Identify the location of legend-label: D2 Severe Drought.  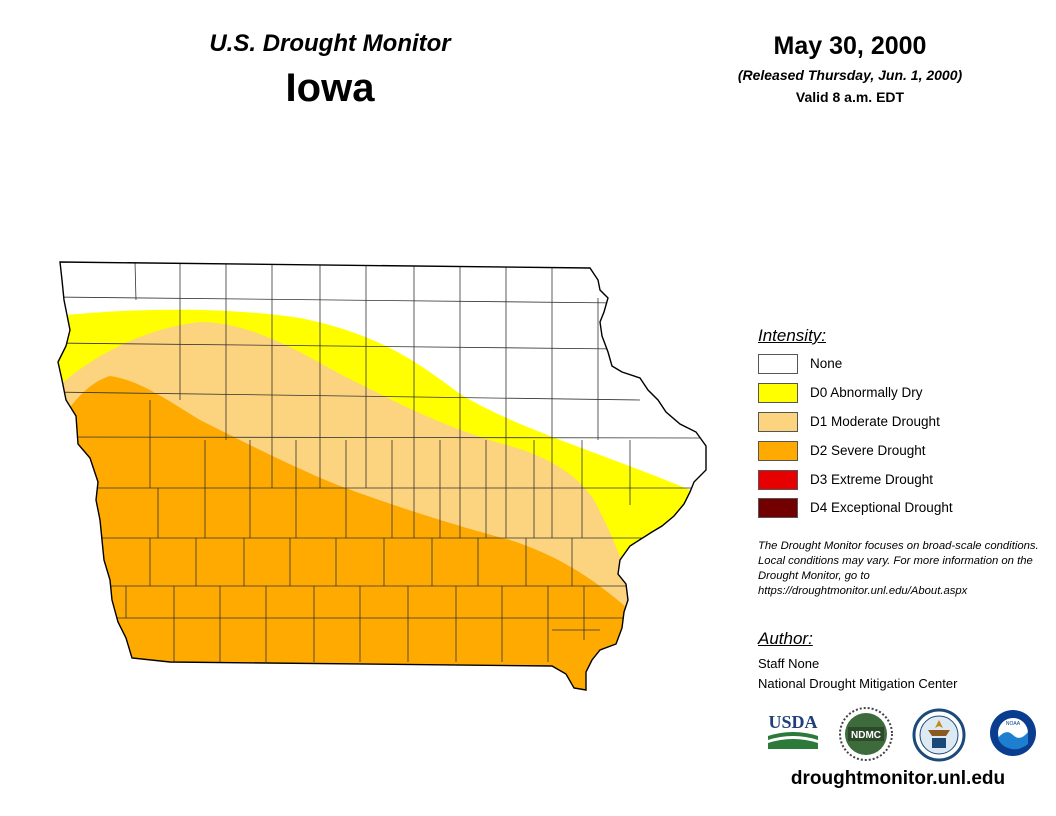
(868, 450).